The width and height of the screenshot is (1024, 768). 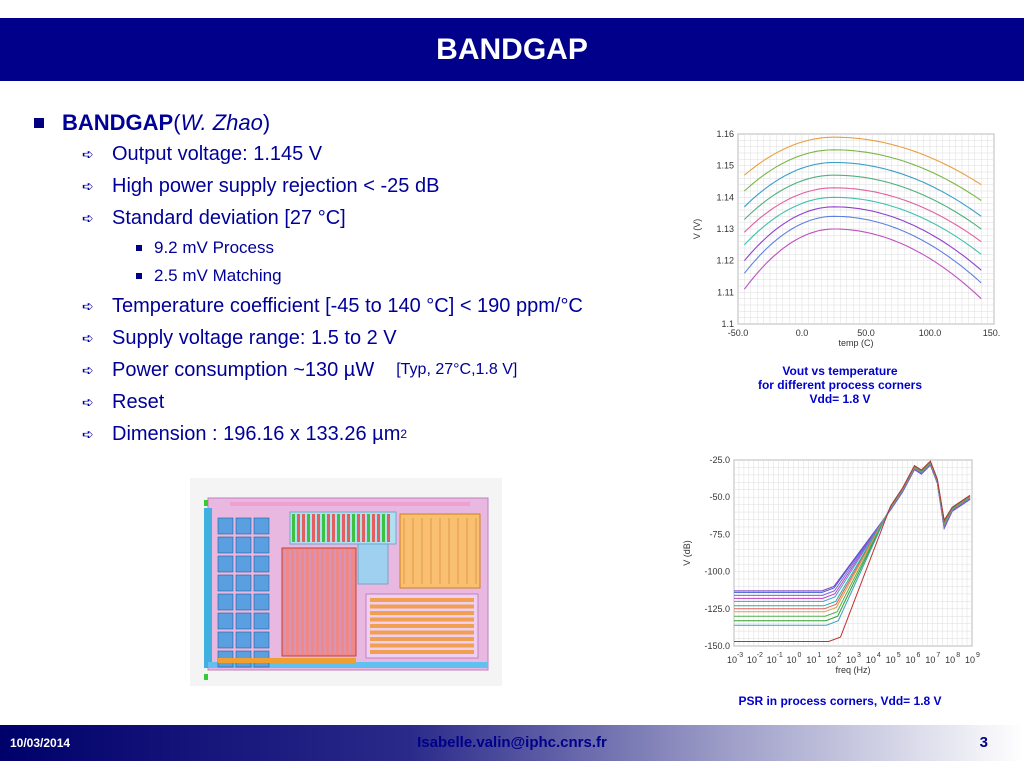 I want to click on chart2-x-tick-exponent: 0, so click(x=800, y=655).